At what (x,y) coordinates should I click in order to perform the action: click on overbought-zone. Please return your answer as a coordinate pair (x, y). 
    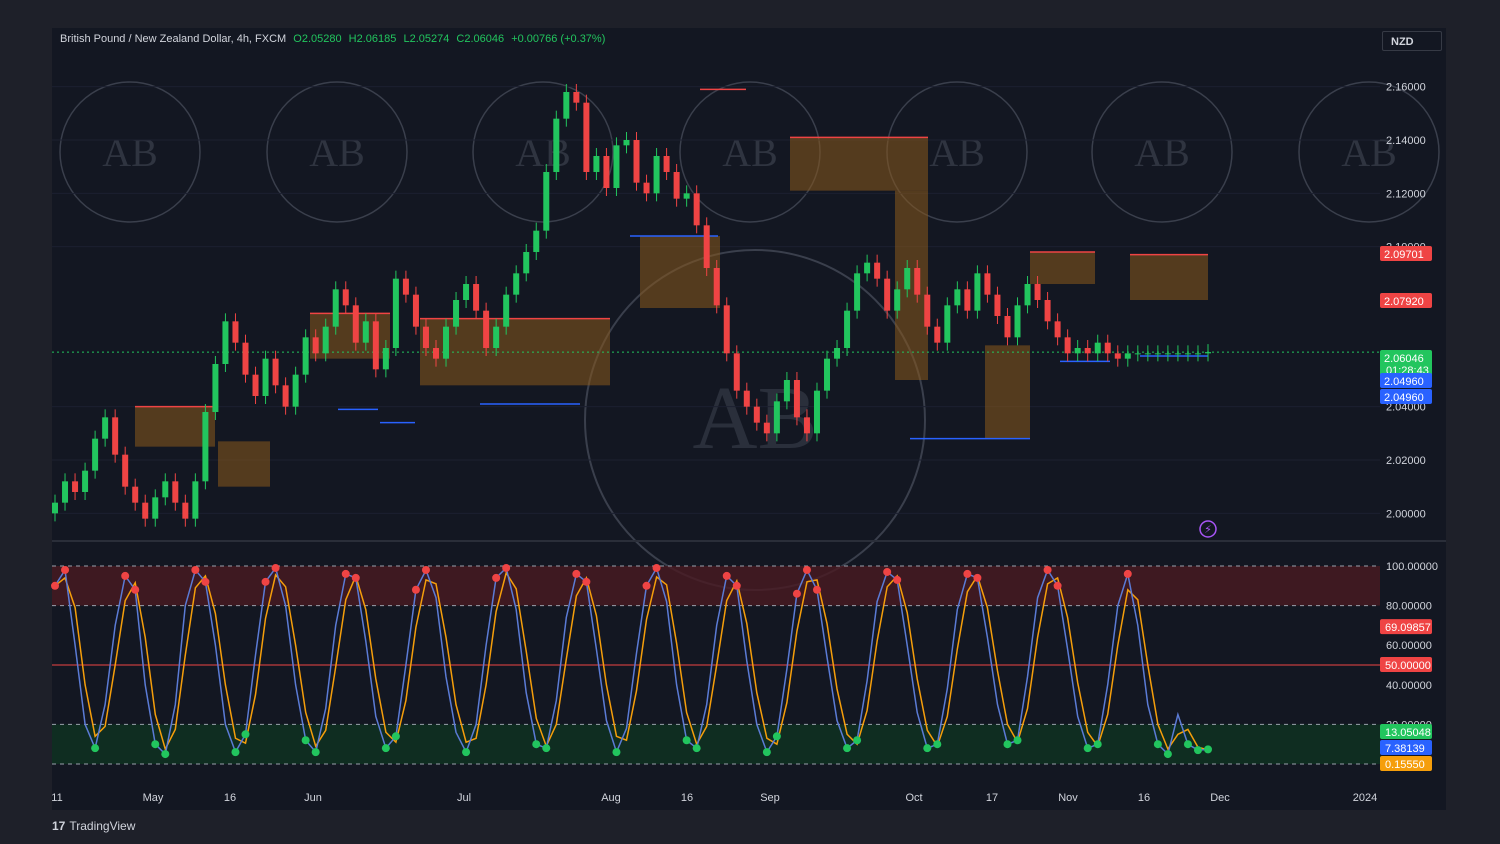
    Looking at the image, I should click on (716, 586).